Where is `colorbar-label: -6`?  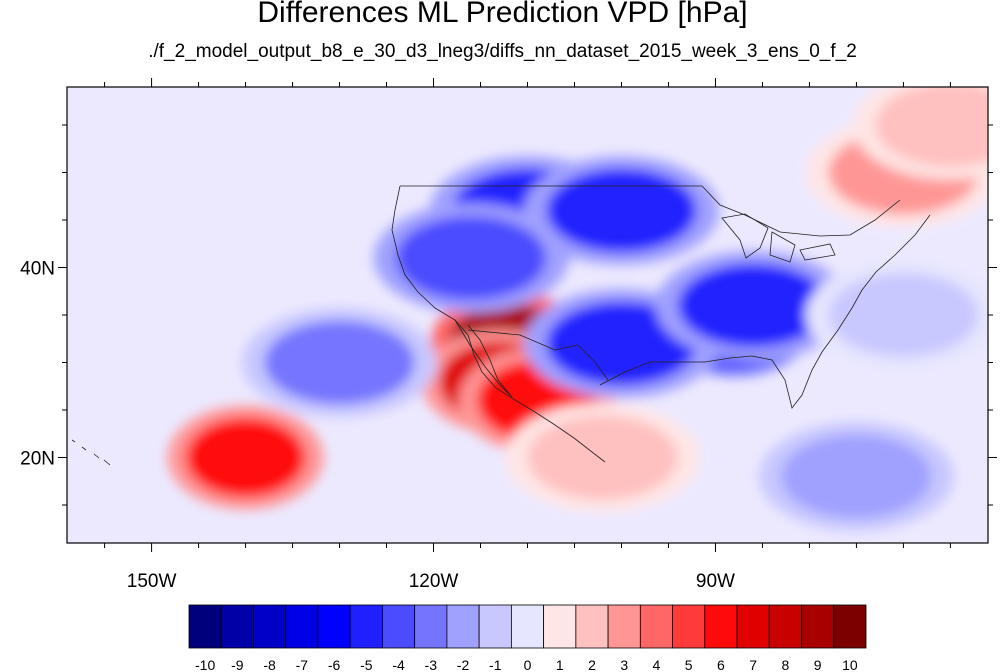
colorbar-label: -6 is located at coordinates (334, 664).